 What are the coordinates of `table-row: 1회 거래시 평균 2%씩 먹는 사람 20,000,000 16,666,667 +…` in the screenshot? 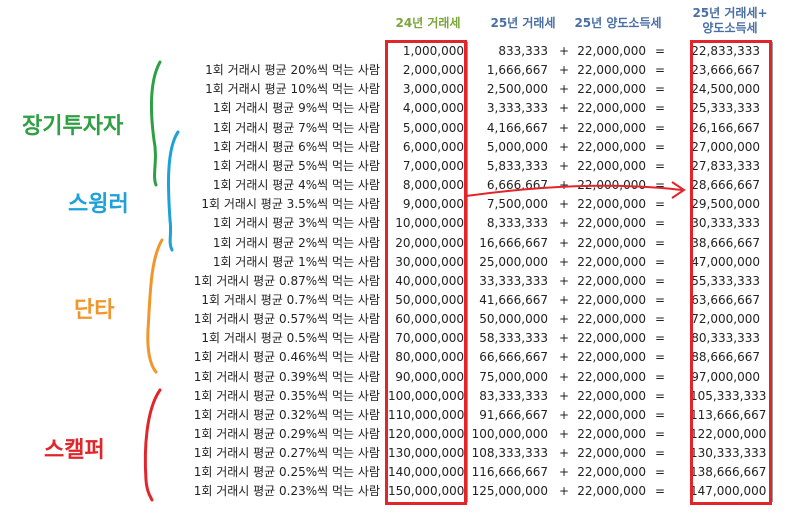 It's located at (403, 243).